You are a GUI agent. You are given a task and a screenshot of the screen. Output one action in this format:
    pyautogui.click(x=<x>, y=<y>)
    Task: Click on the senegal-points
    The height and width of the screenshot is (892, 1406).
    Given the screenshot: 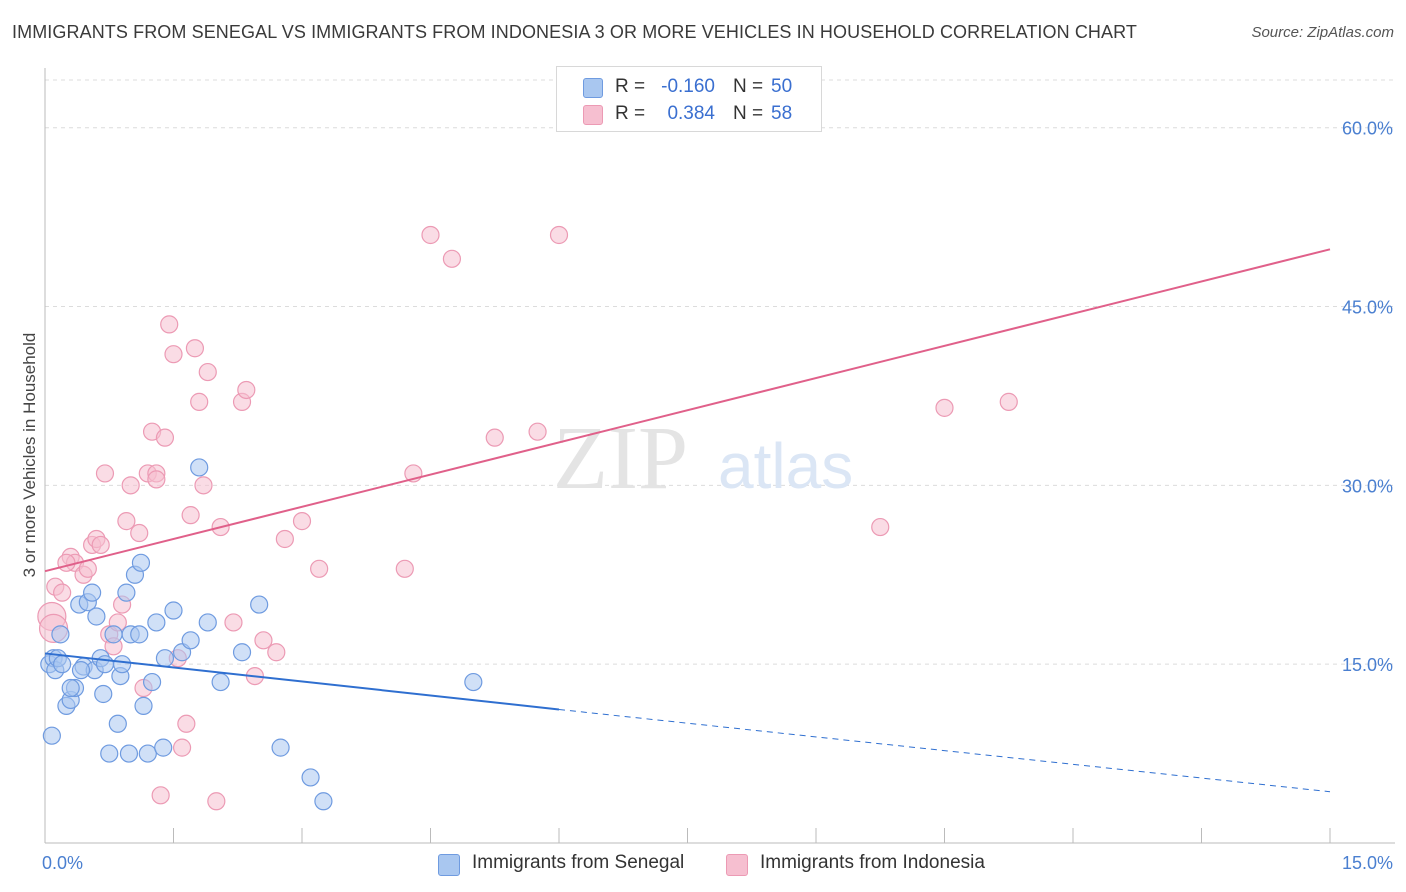 What is the action you would take?
    pyautogui.click(x=261, y=634)
    